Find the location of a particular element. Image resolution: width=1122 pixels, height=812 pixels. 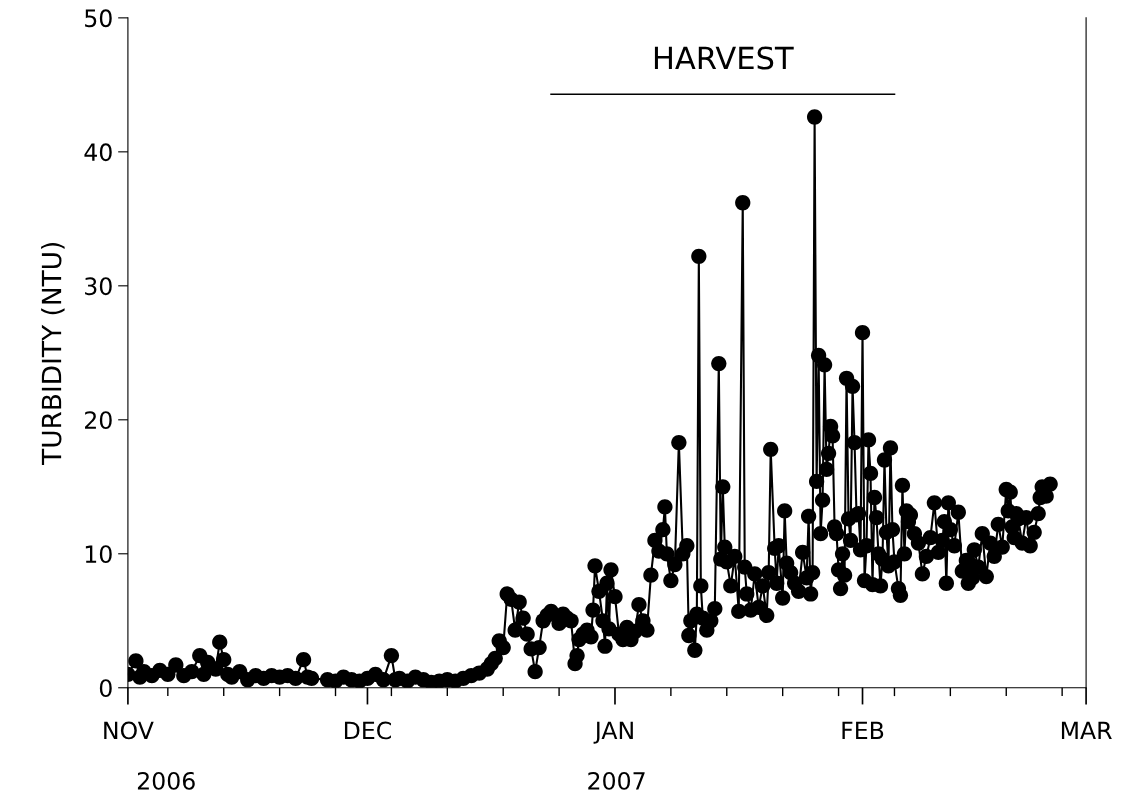

y-tick-label: 10 is located at coordinates (98, 554).